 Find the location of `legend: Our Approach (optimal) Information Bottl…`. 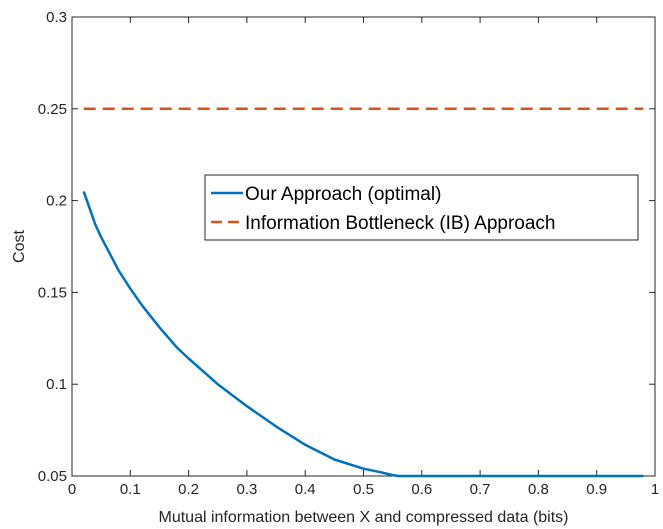

legend: Our Approach (optimal) Information Bottl… is located at coordinates (421, 207).